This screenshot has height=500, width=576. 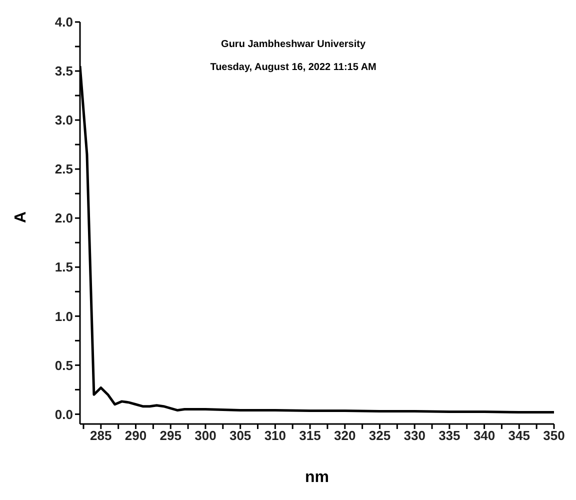 What do you see at coordinates (21, 217) in the screenshot?
I see `y-axis-title: A` at bounding box center [21, 217].